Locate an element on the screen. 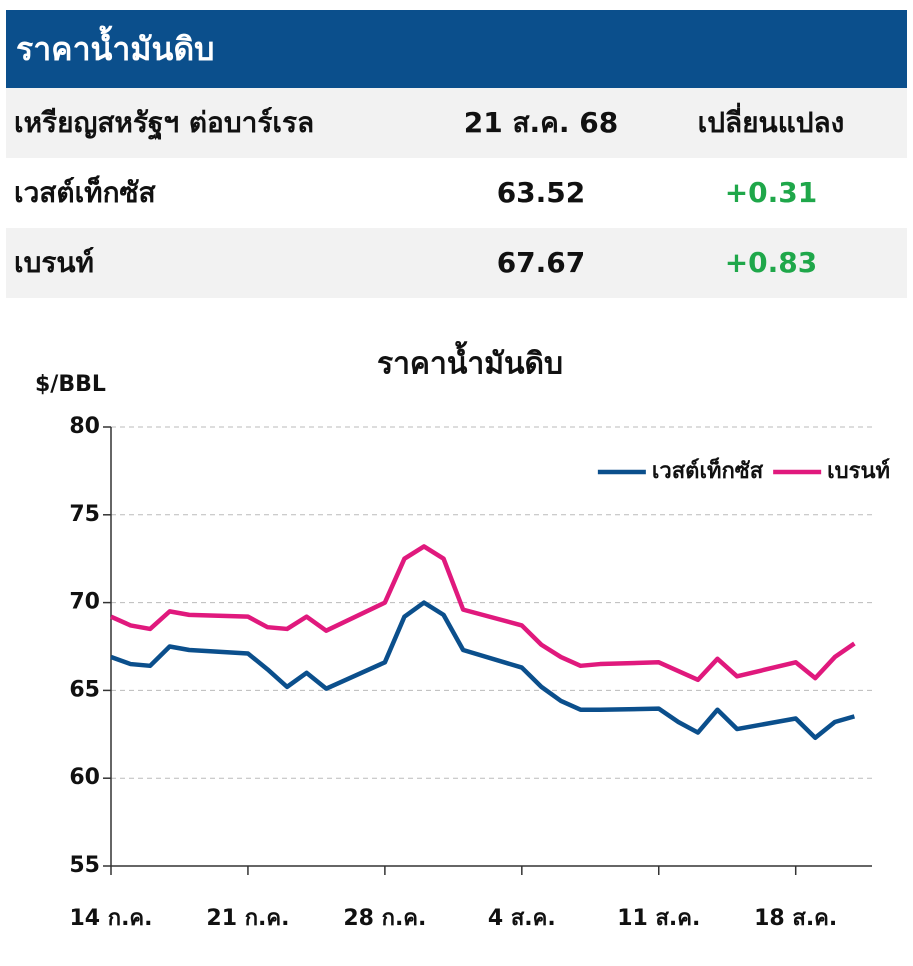 Image resolution: width=913 pixels, height=966 pixels. y-tick-label: 55 is located at coordinates (84, 865).